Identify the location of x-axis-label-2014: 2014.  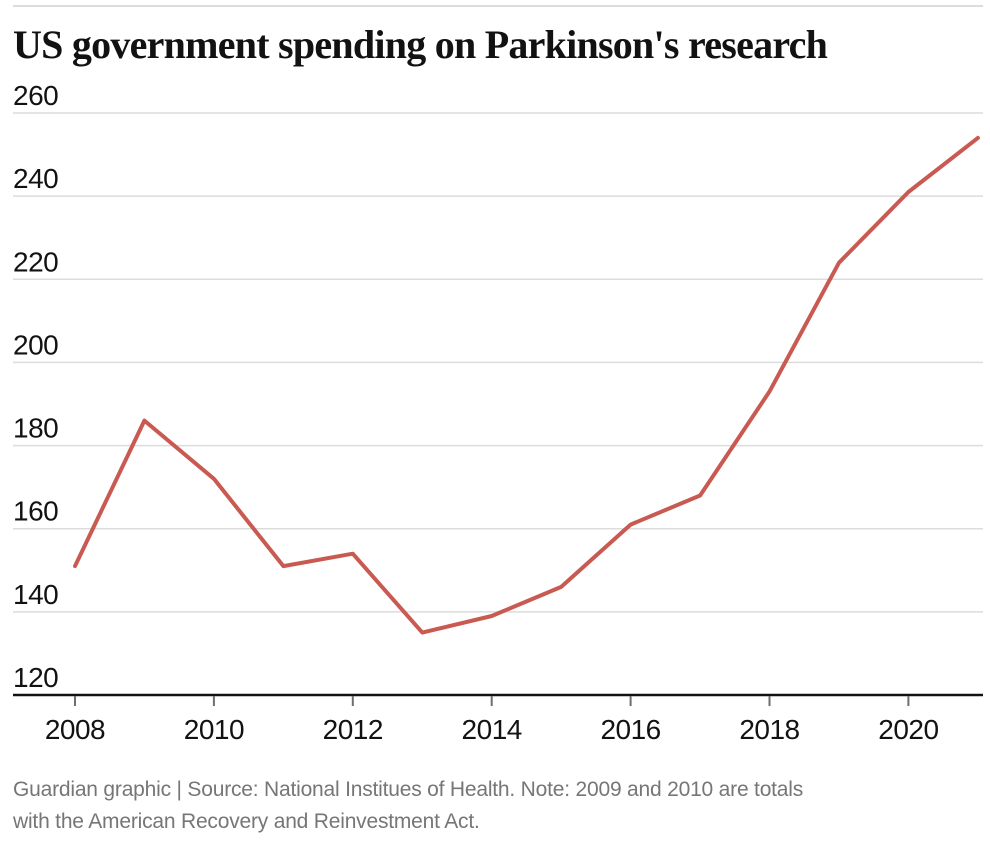
(492, 729).